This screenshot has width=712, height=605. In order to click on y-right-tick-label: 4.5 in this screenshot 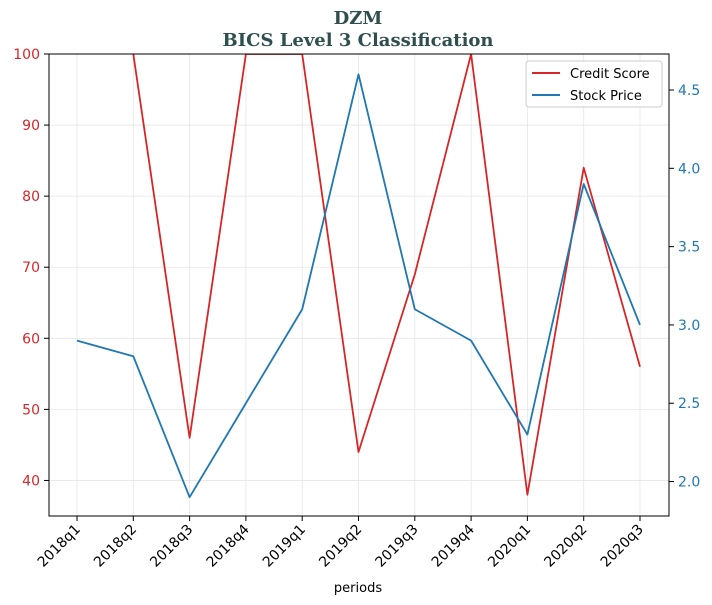, I will do `click(689, 91)`.